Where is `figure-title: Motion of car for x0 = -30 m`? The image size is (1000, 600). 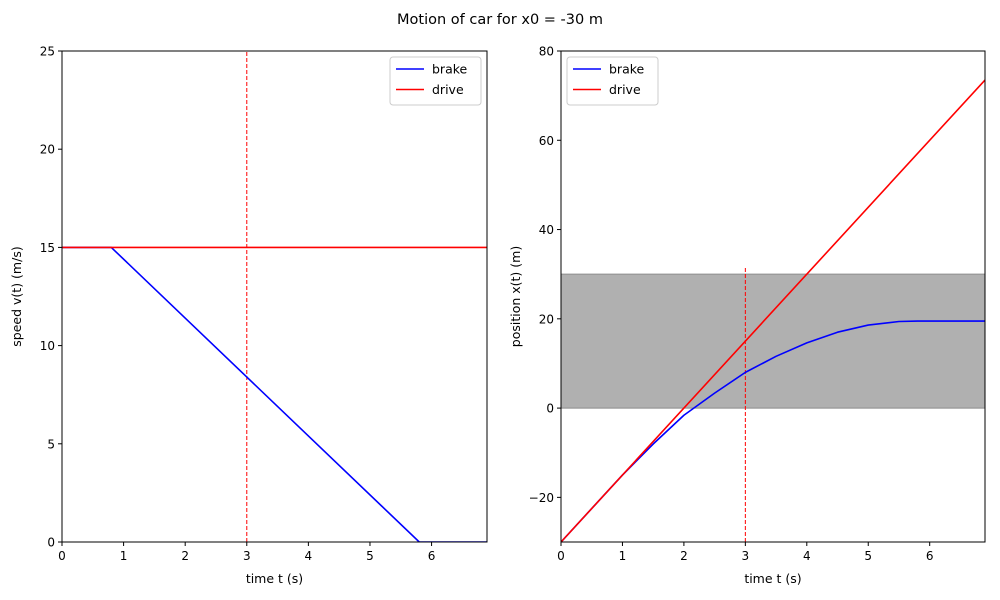 figure-title: Motion of car for x0 = -30 m is located at coordinates (500, 20).